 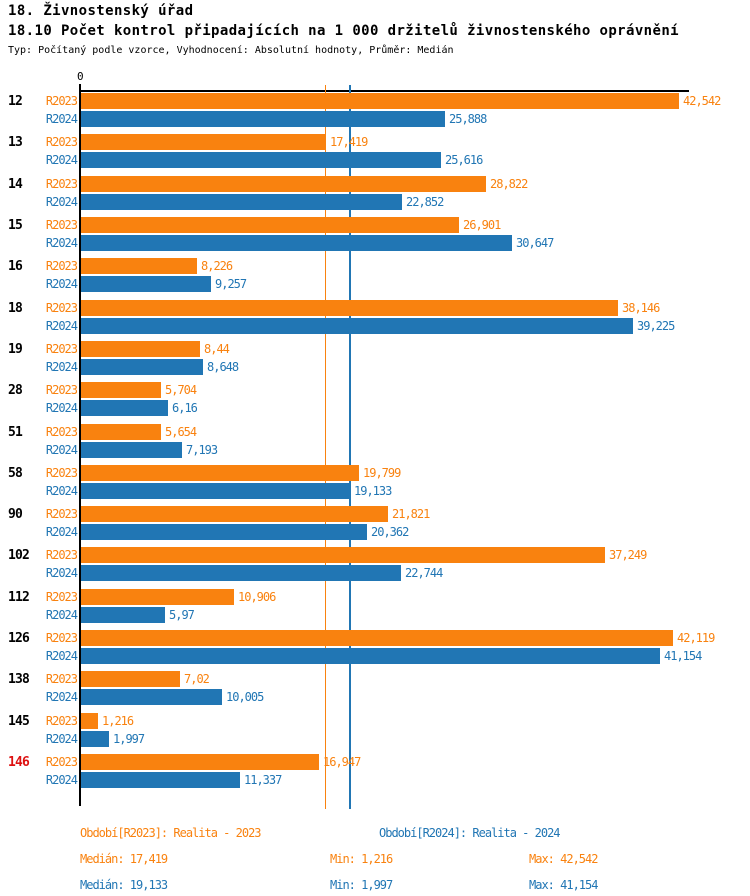 I want to click on series-tag-R2023-28: R2023, so click(x=61, y=390).